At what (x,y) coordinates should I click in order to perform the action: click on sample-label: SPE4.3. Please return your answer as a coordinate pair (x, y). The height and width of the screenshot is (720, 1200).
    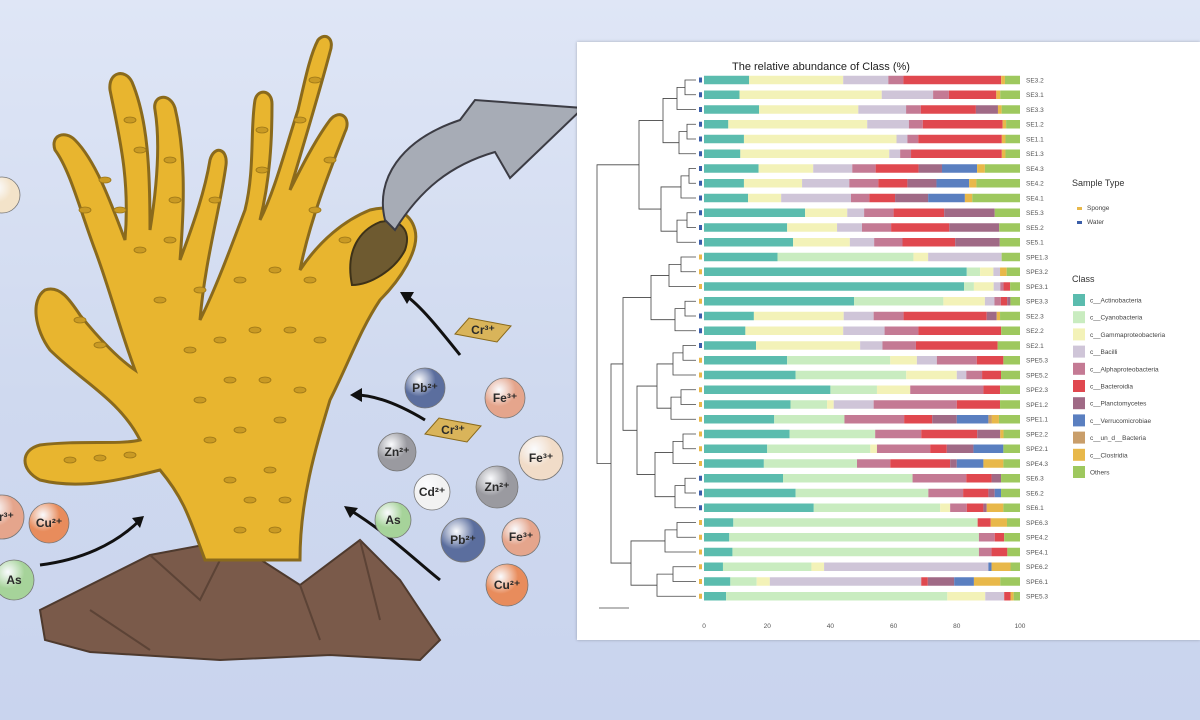
    Looking at the image, I should click on (1037, 464).